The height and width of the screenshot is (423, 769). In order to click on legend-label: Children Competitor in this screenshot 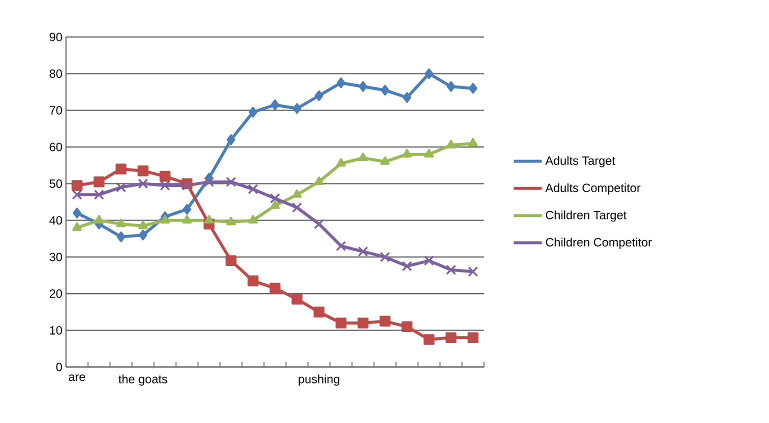, I will do `click(599, 243)`.